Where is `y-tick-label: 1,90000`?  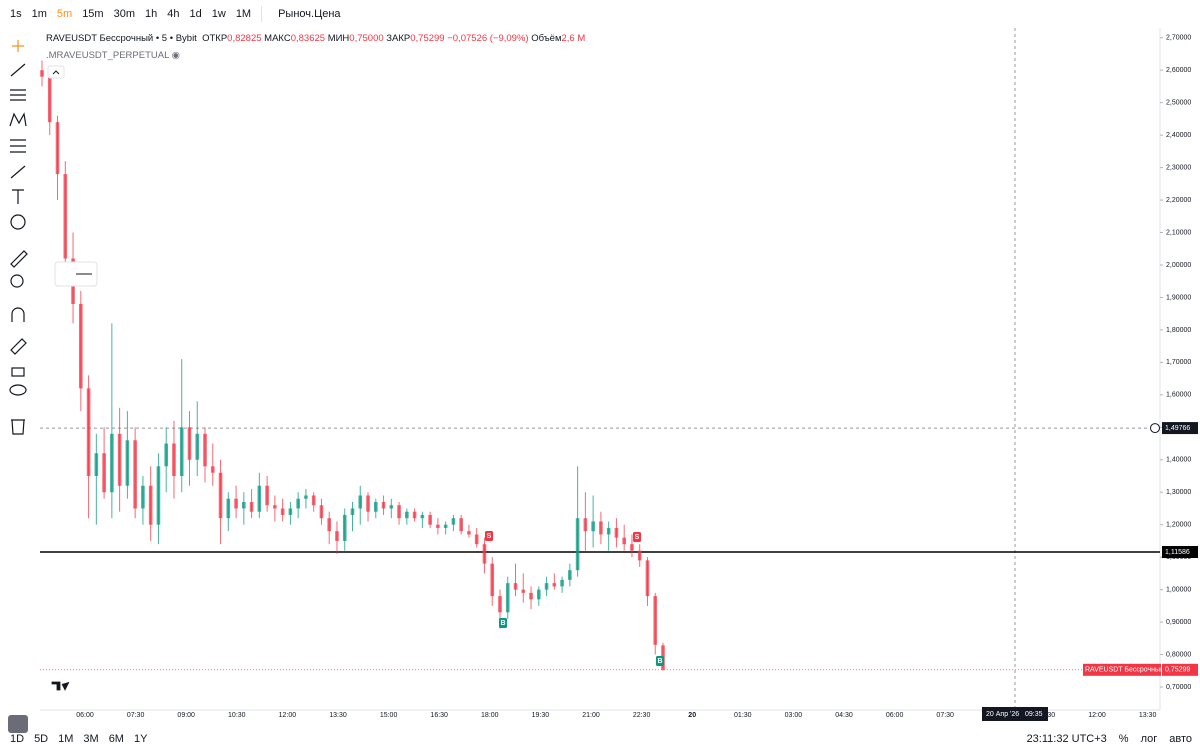
y-tick-label: 1,90000 is located at coordinates (1178, 297).